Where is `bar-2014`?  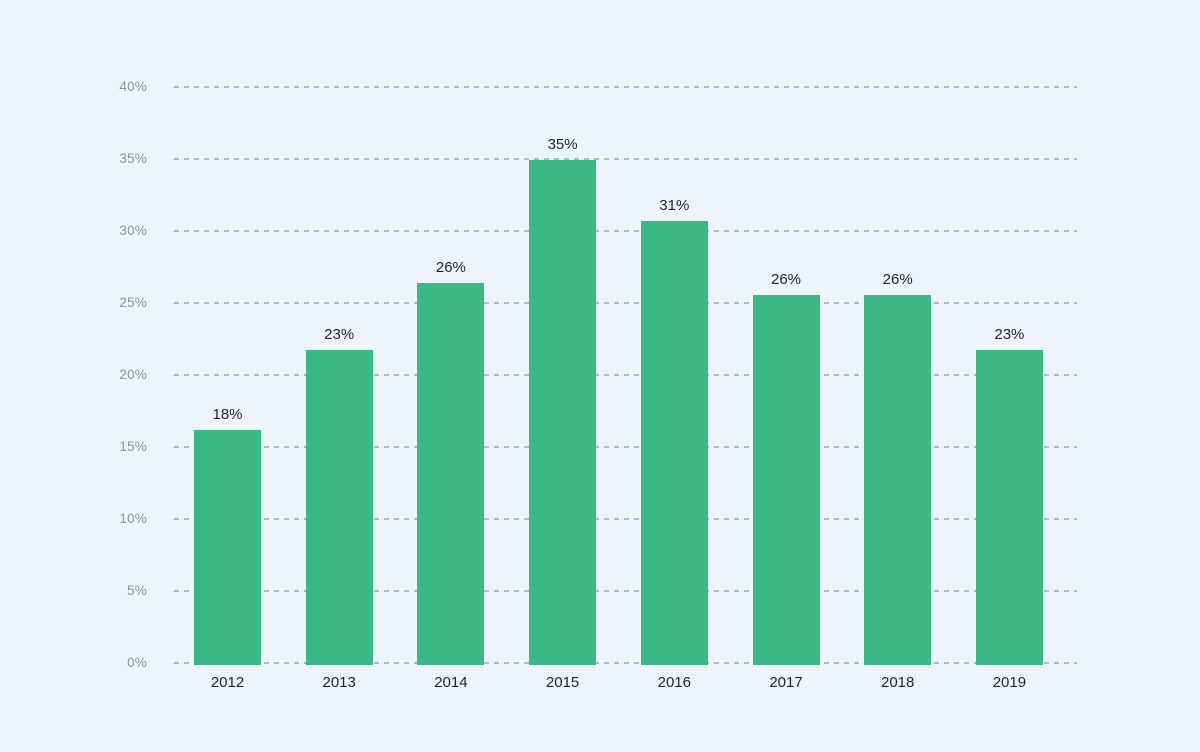 bar-2014 is located at coordinates (451, 474).